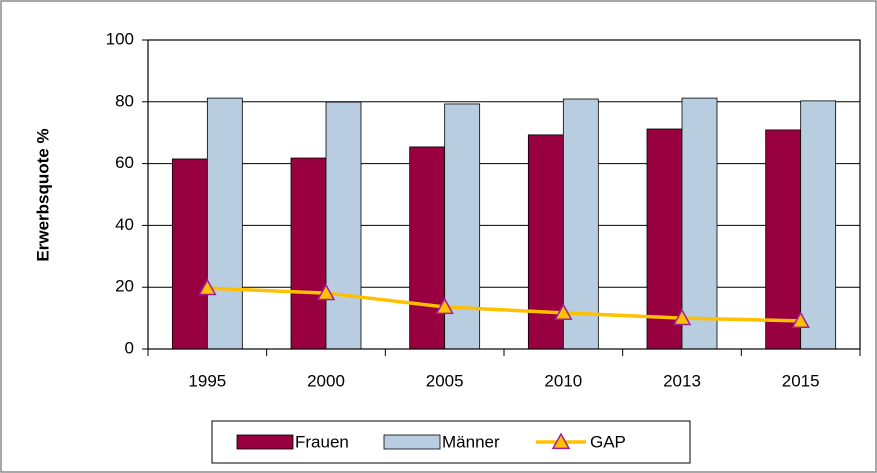 The image size is (877, 473). What do you see at coordinates (471, 441) in the screenshot?
I see `legend-label: Männer` at bounding box center [471, 441].